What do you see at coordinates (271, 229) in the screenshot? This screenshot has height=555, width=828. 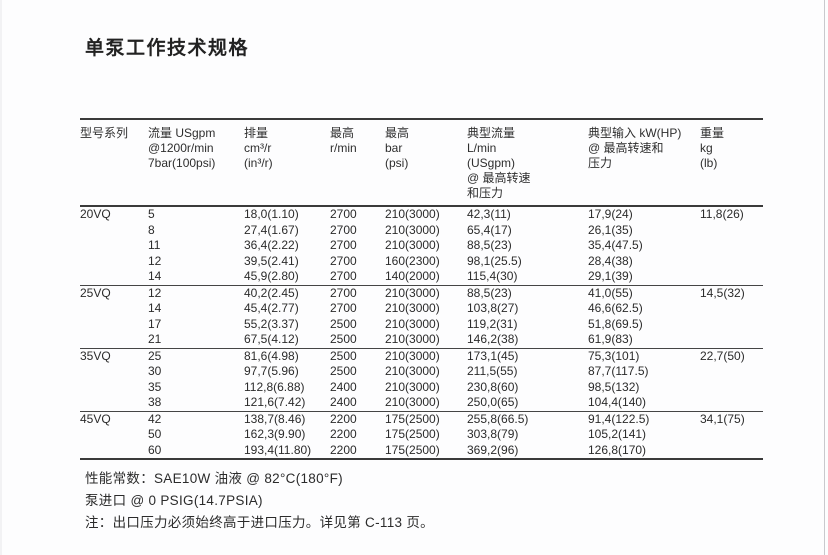 I see `displacement-cell: 27,4(1.67)` at bounding box center [271, 229].